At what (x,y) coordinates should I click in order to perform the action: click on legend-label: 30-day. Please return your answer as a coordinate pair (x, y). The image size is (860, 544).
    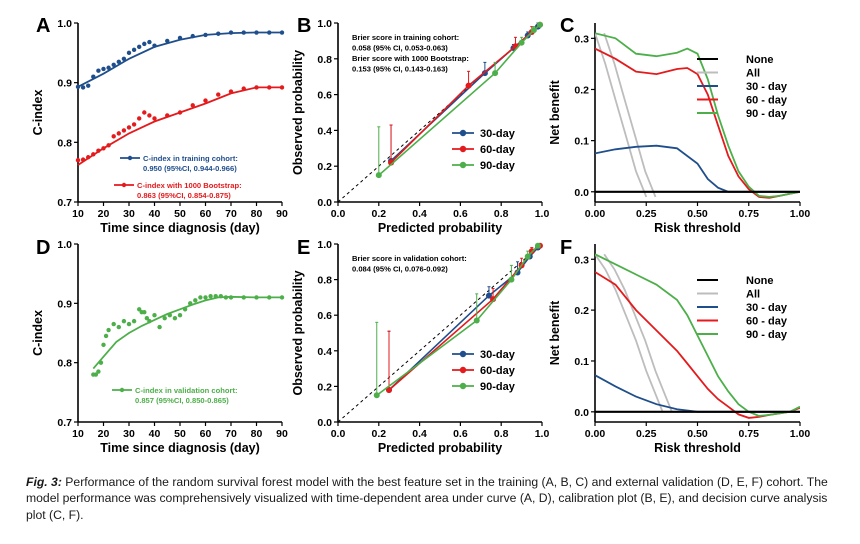
    Looking at the image, I should click on (498, 355).